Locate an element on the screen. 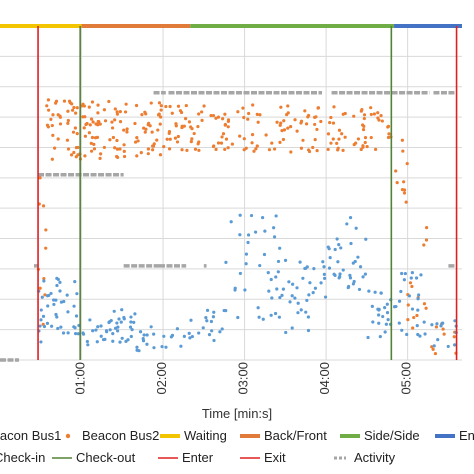  legend-label: Check-in is located at coordinates (22, 457).